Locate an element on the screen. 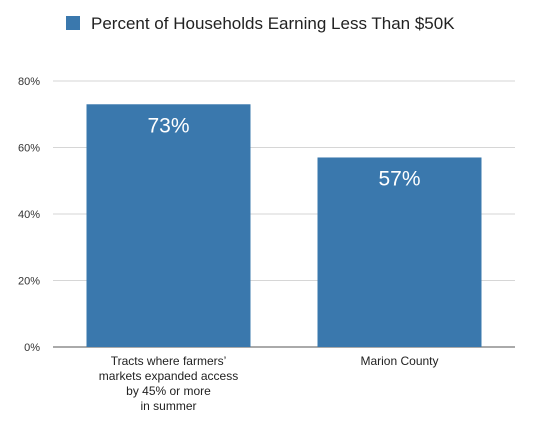  bar is located at coordinates (399, 252).